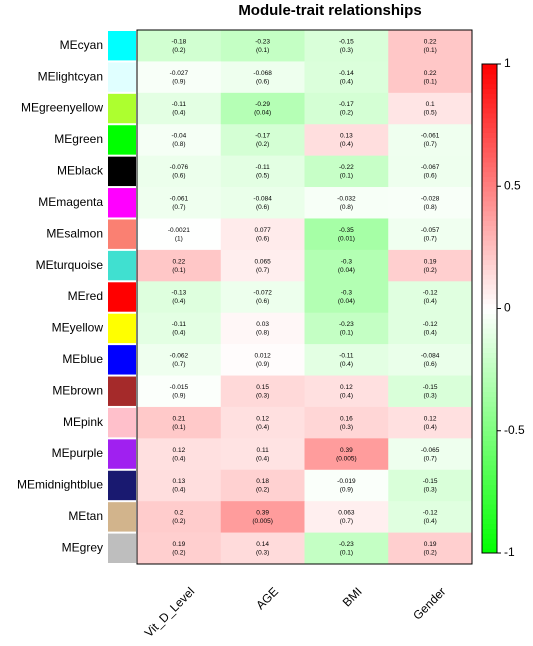  What do you see at coordinates (346, 301) in the screenshot?
I see `cell-pvalue: (0.04)` at bounding box center [346, 301].